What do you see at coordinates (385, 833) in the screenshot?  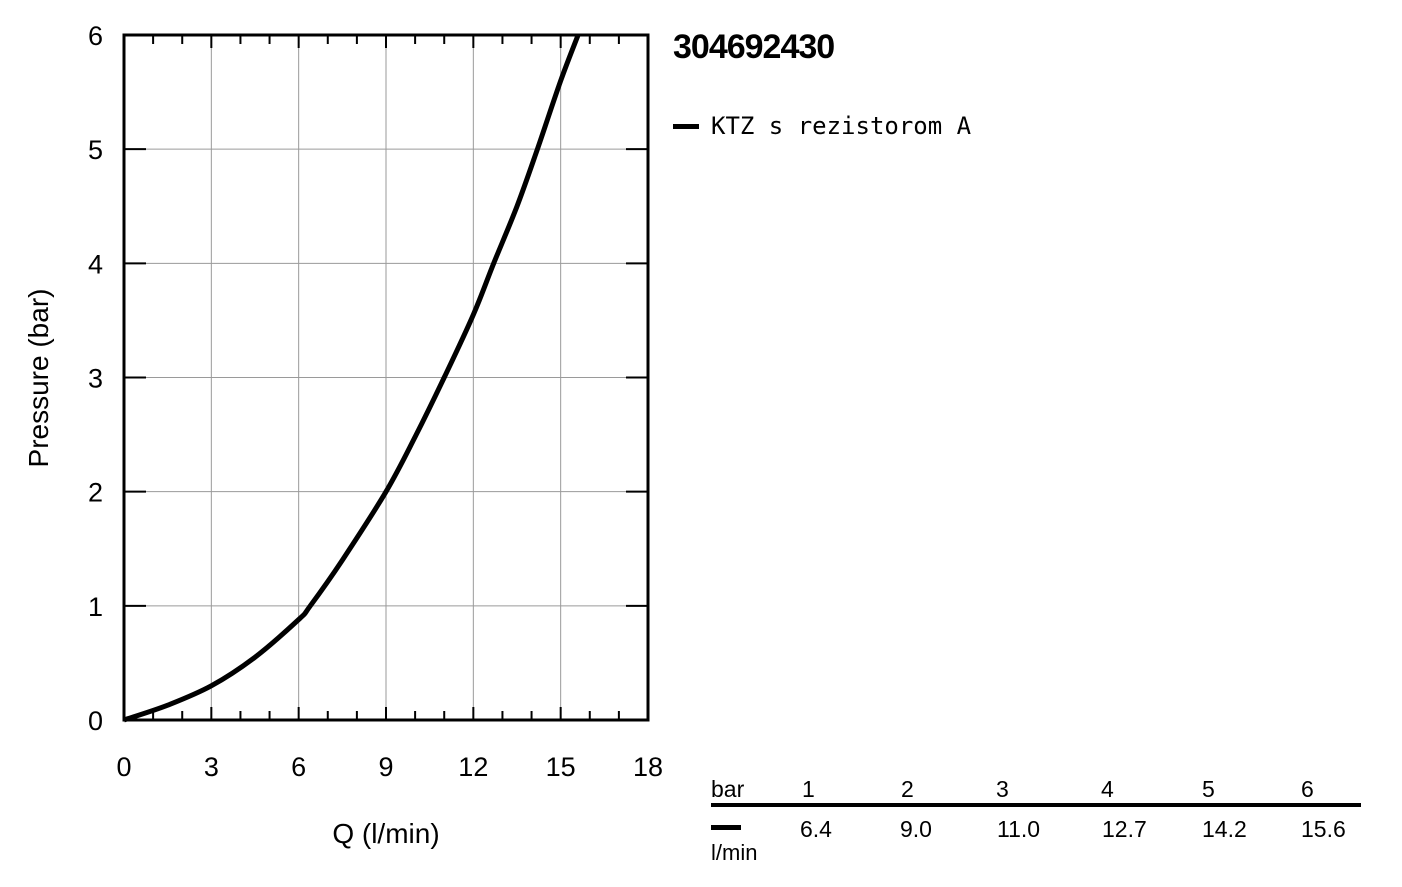 I see `x-axis-label: Q (l/min)` at bounding box center [385, 833].